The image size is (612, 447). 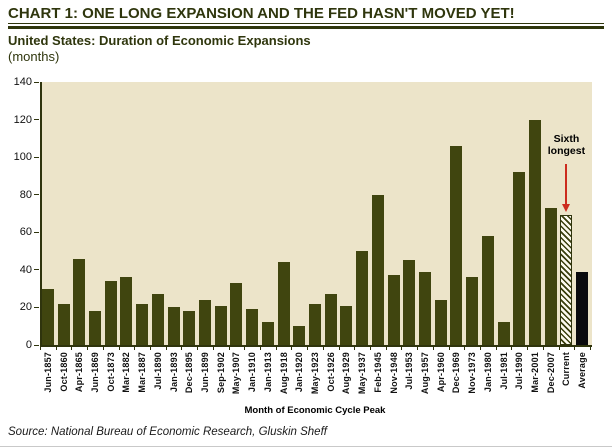 What do you see at coordinates (28, 345) in the screenshot?
I see `y-axis-tick-label: 0` at bounding box center [28, 345].